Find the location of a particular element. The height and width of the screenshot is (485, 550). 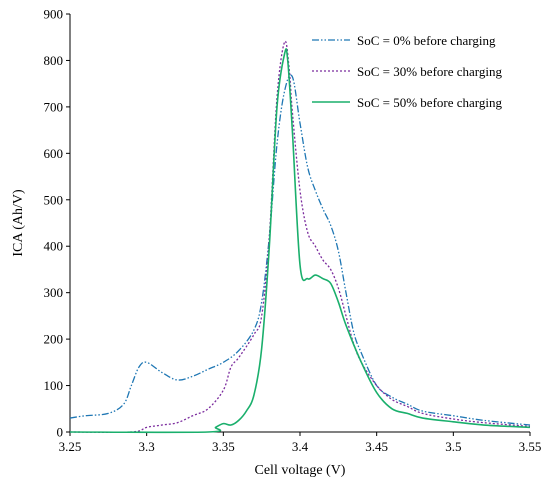

y-tick-label: 300 is located at coordinates (54, 292).